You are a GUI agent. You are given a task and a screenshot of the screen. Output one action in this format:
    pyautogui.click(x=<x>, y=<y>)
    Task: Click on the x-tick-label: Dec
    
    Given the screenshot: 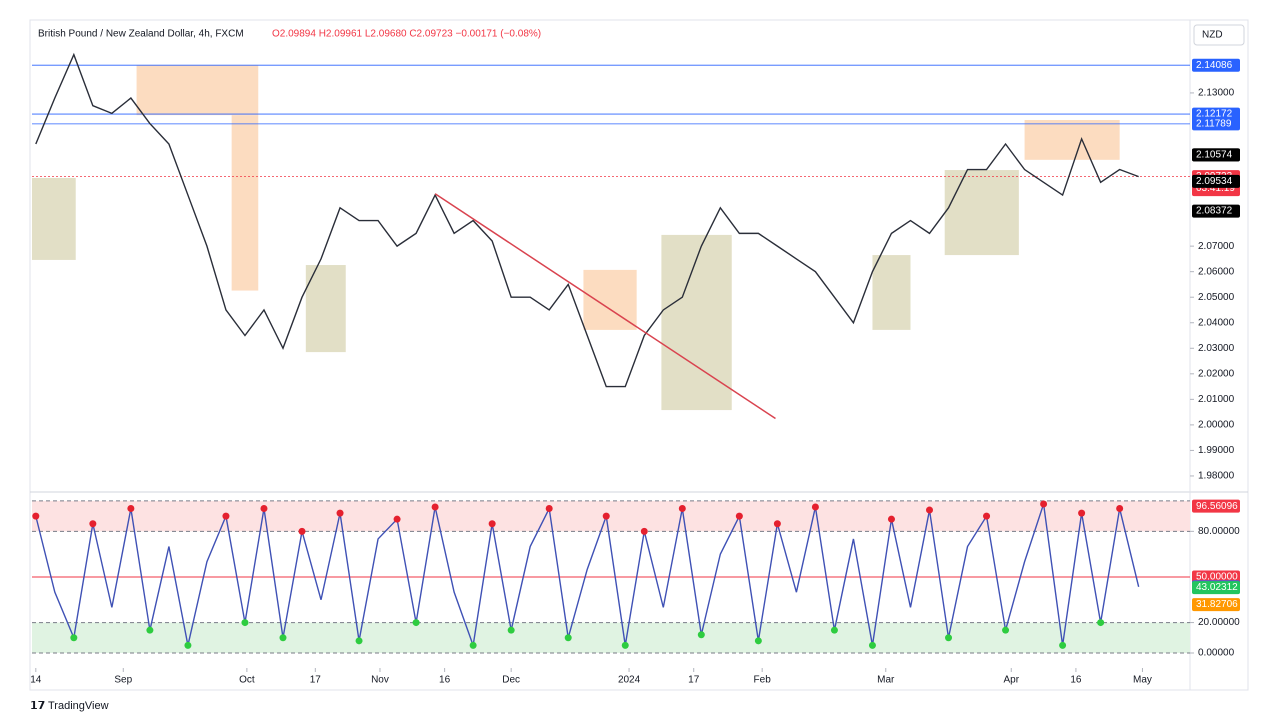 What is the action you would take?
    pyautogui.click(x=511, y=680)
    